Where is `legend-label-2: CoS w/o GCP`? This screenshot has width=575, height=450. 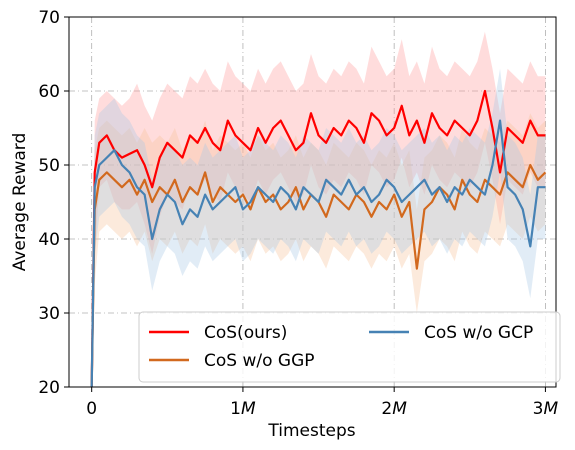 legend-label-2: CoS w/o GCP is located at coordinates (478, 333).